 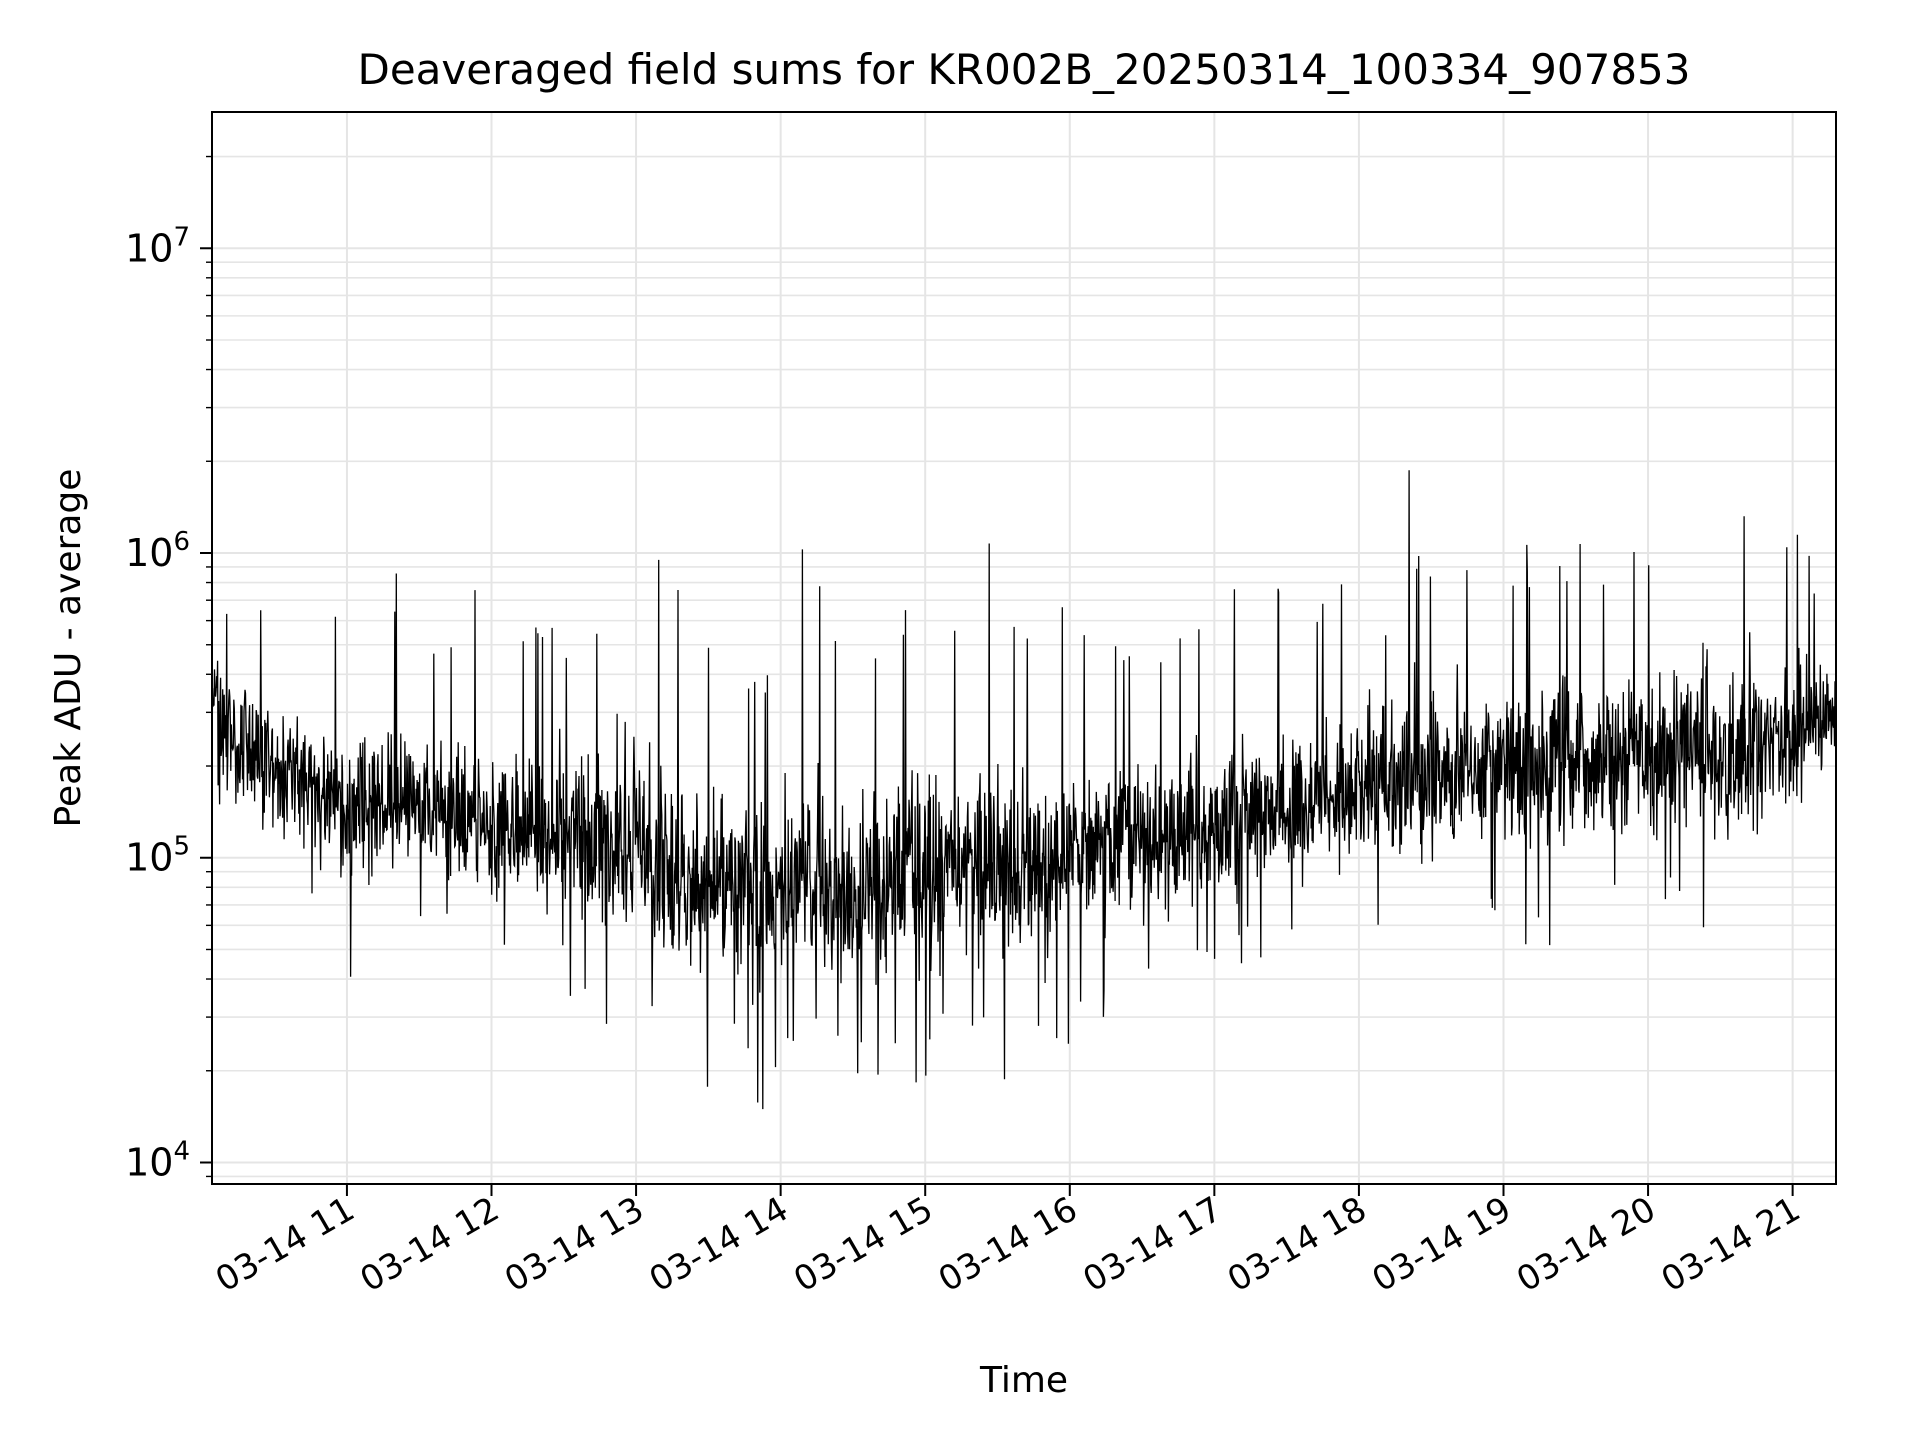 I want to click on y-tick-label: 105, so click(x=157, y=856).